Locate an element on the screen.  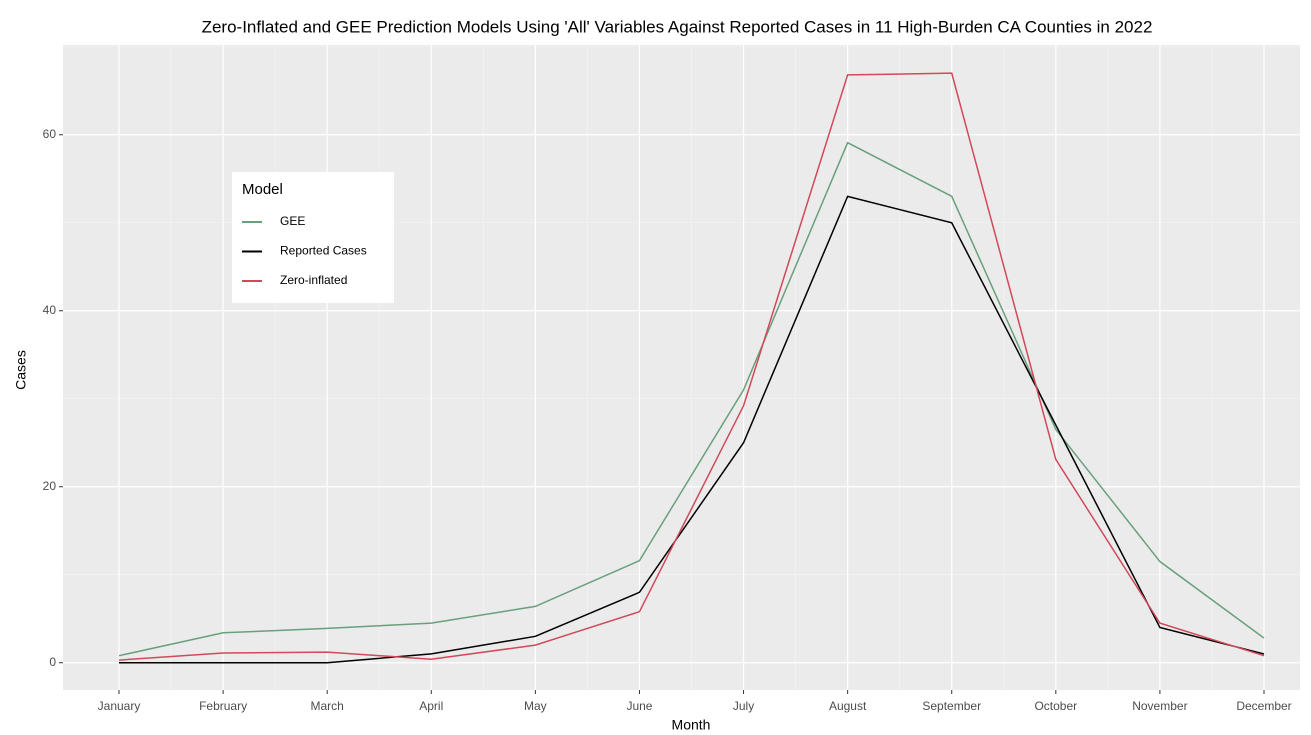
y-axis-title: Cases is located at coordinates (21, 370).